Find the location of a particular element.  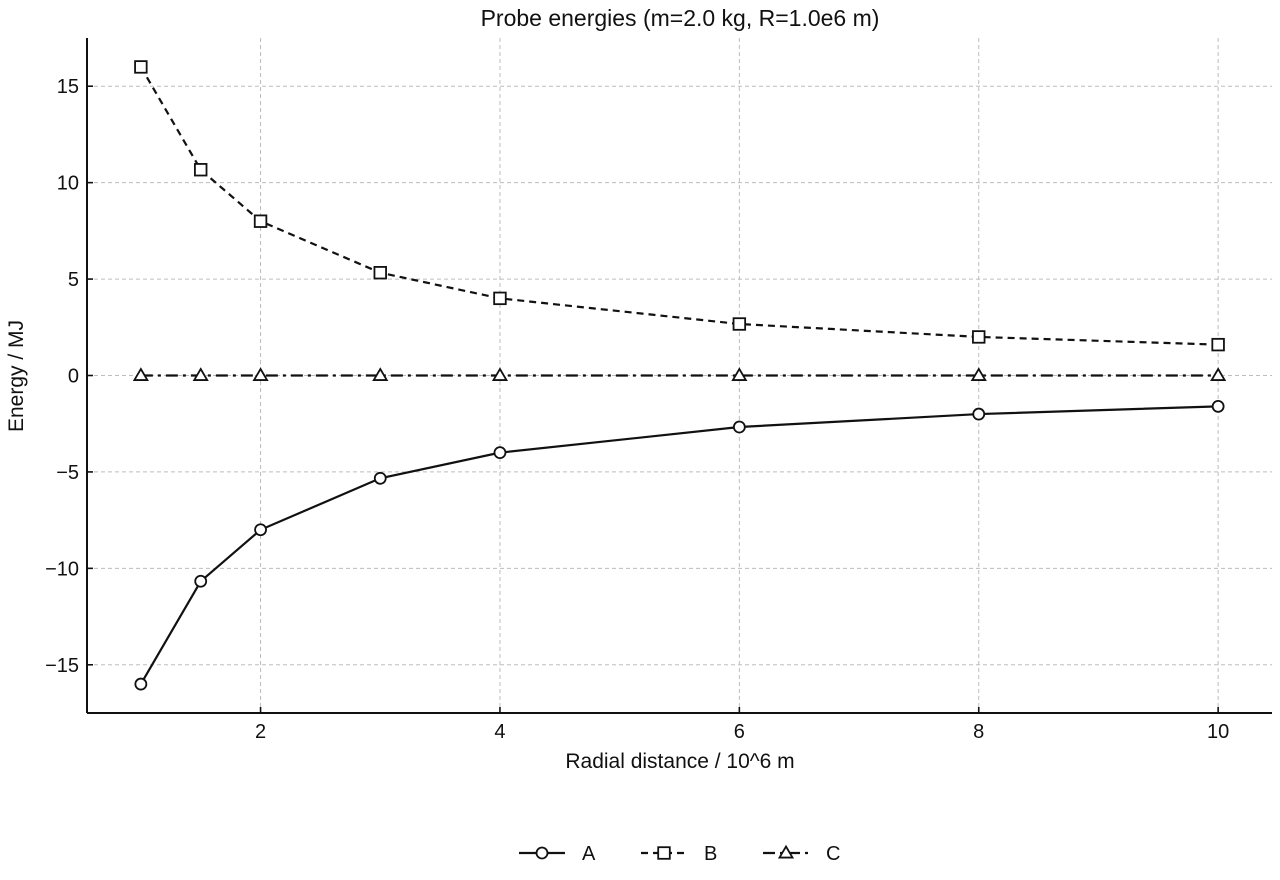

y-tick-label: −10 is located at coordinates (62, 569).